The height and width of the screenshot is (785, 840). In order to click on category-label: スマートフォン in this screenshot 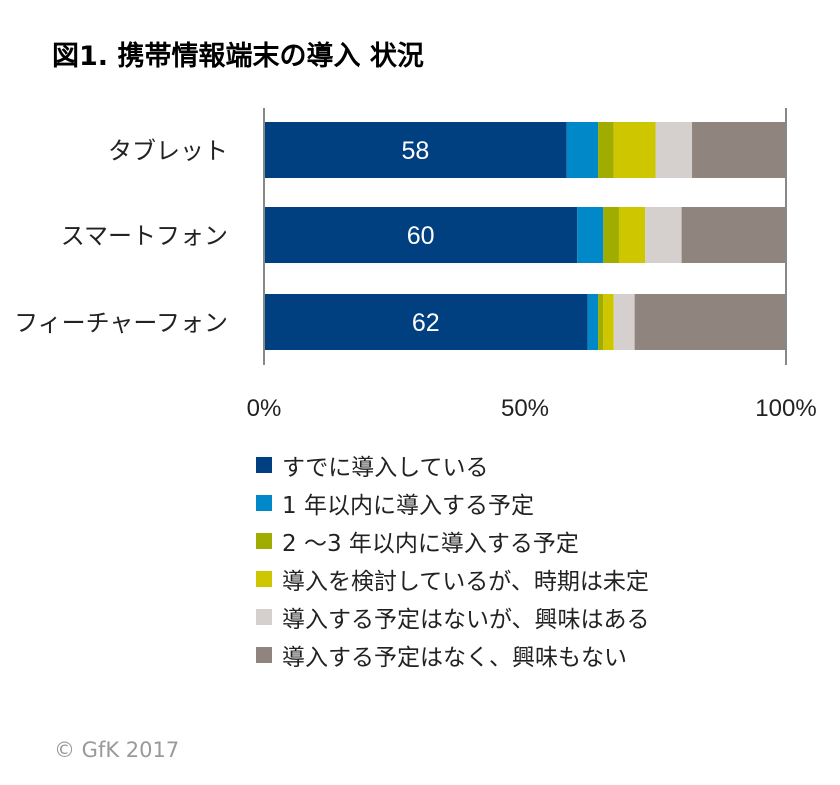, I will do `click(144, 236)`.